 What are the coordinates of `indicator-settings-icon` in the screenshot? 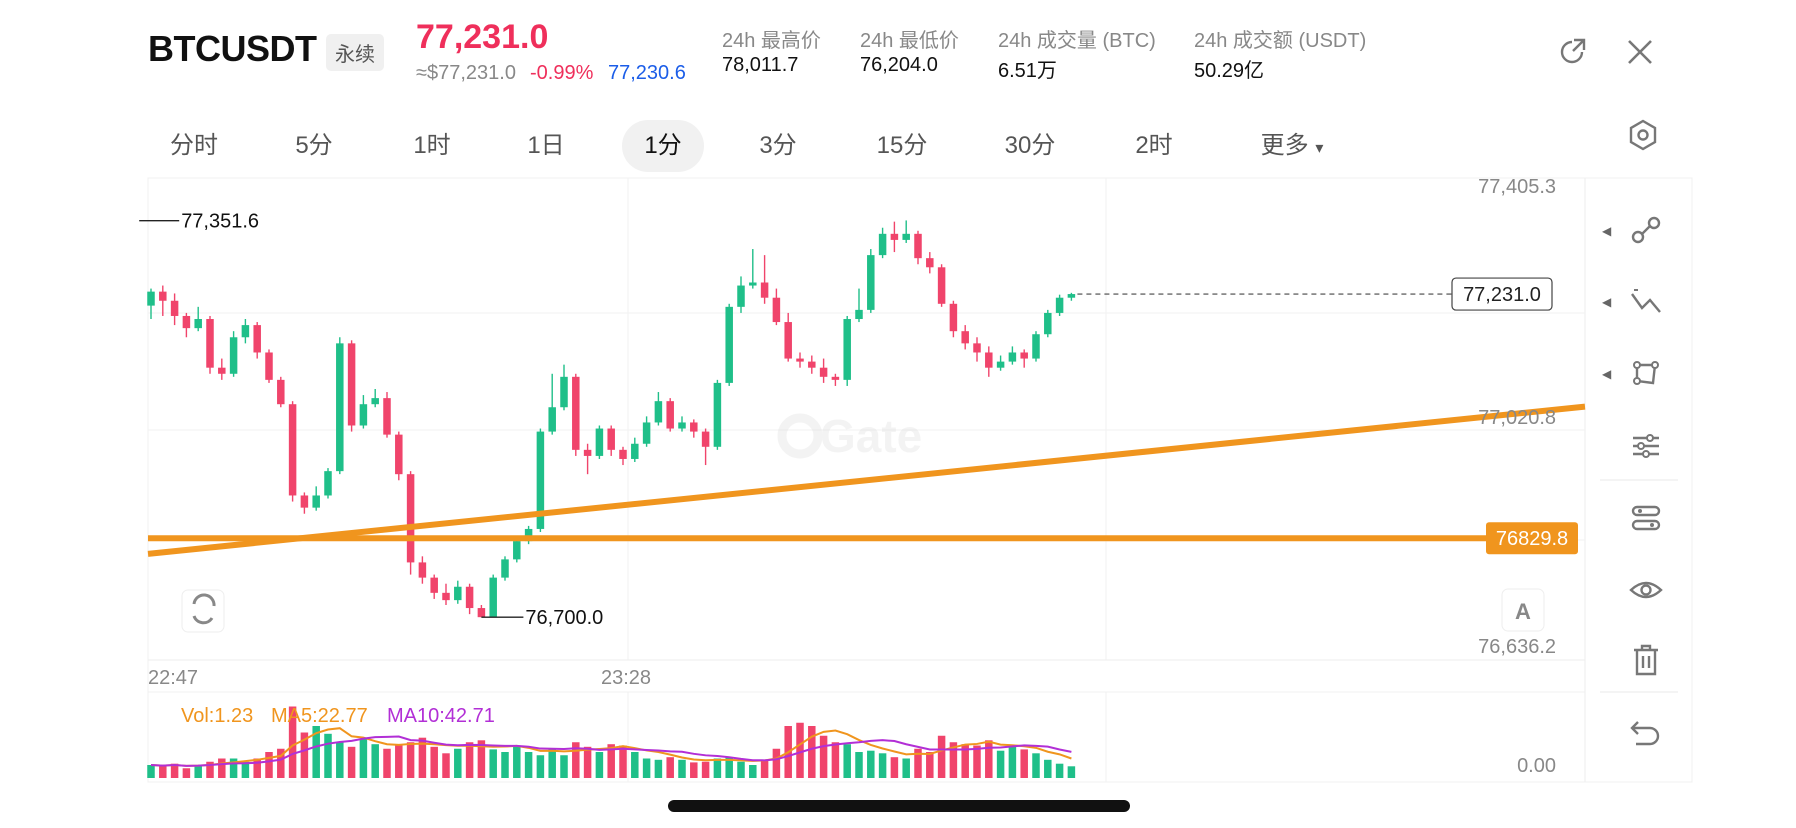 It's located at (1646, 446).